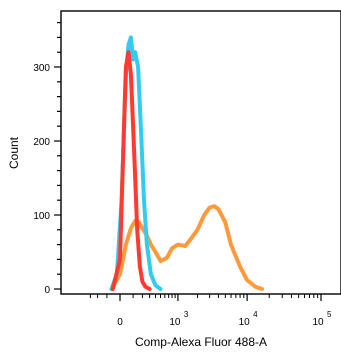  I want to click on x-tick-exponent: 4, so click(255, 314).